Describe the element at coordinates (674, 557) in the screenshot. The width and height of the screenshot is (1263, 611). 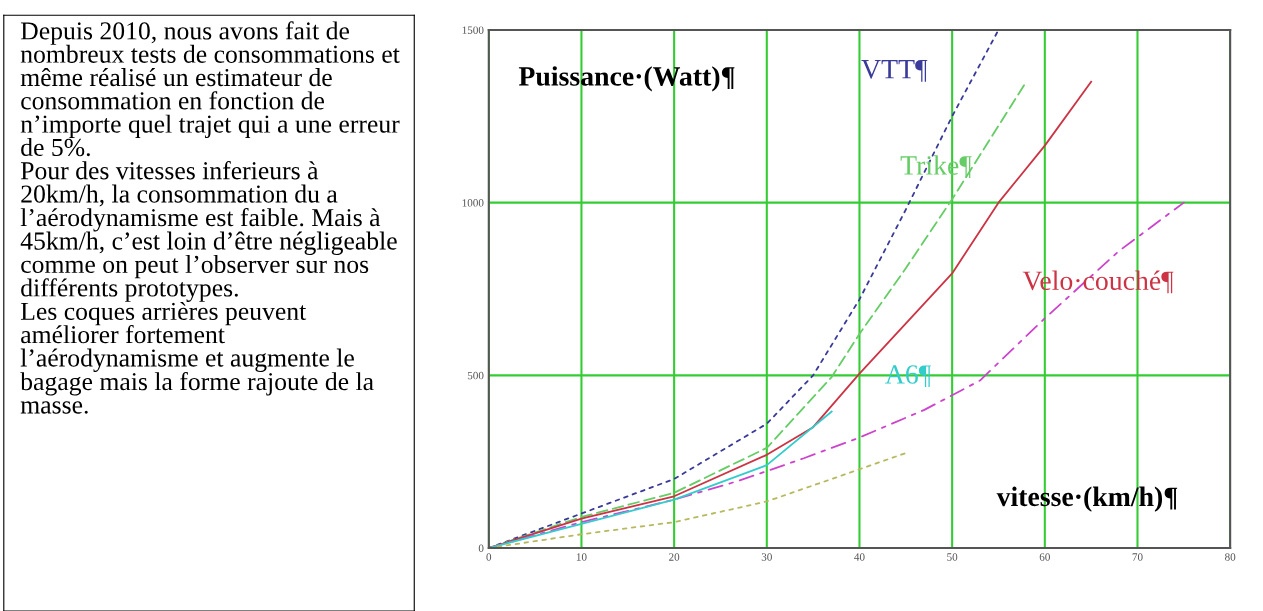
I see `x-tick-label: 20` at that location.